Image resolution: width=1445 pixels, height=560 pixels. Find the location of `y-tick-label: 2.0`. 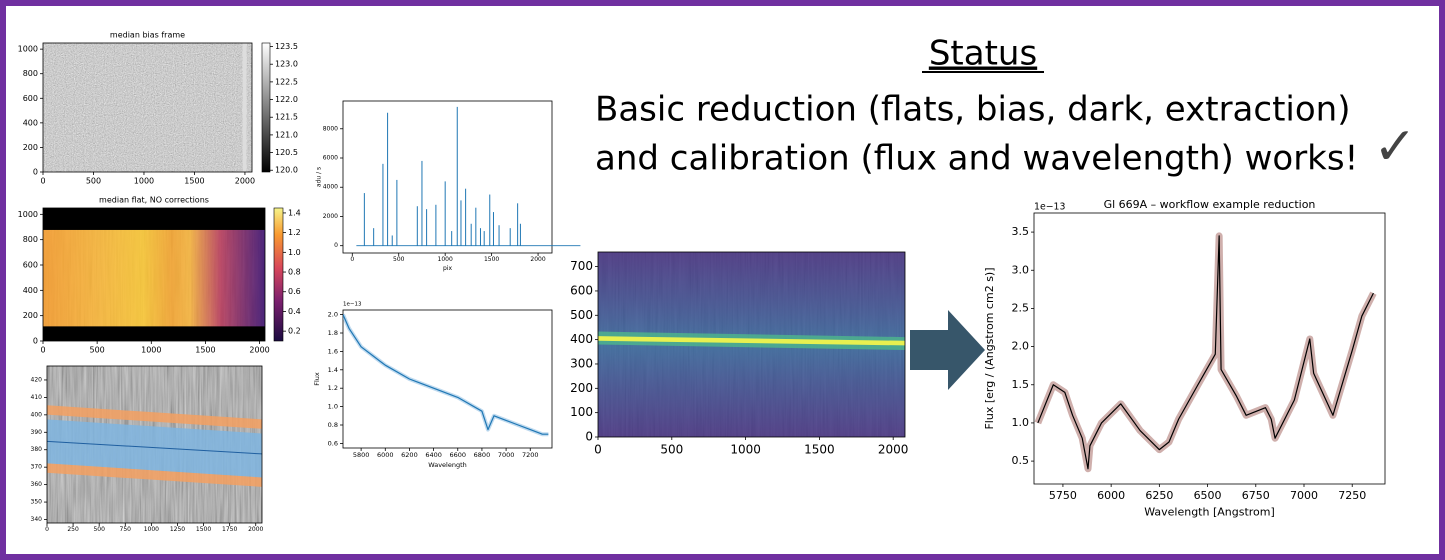

y-tick-label: 2.0 is located at coordinates (333, 315).